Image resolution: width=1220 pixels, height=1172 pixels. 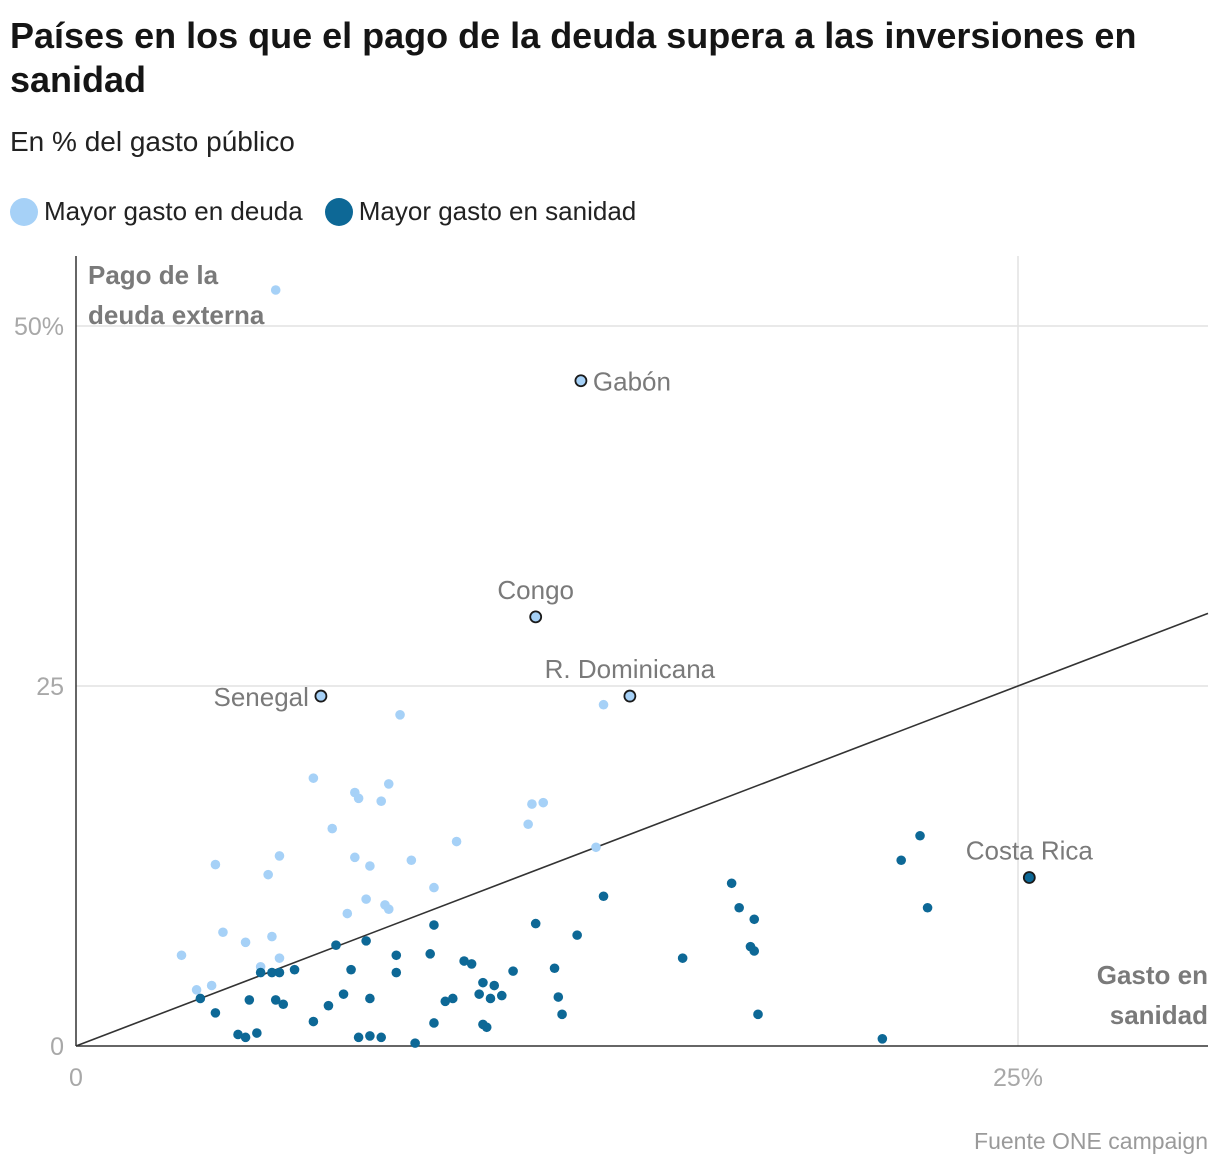 I want to click on y-tick-label: 25, so click(x=50, y=687).